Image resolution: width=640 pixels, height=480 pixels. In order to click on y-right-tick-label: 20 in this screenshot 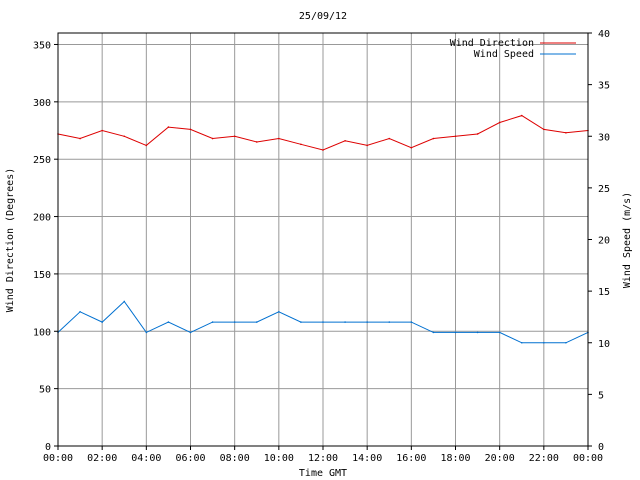, I will do `click(604, 241)`.